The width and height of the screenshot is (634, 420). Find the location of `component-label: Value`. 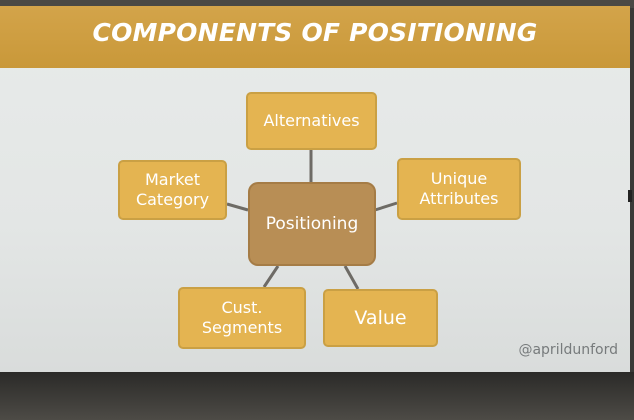

component-label: Value is located at coordinates (380, 318).